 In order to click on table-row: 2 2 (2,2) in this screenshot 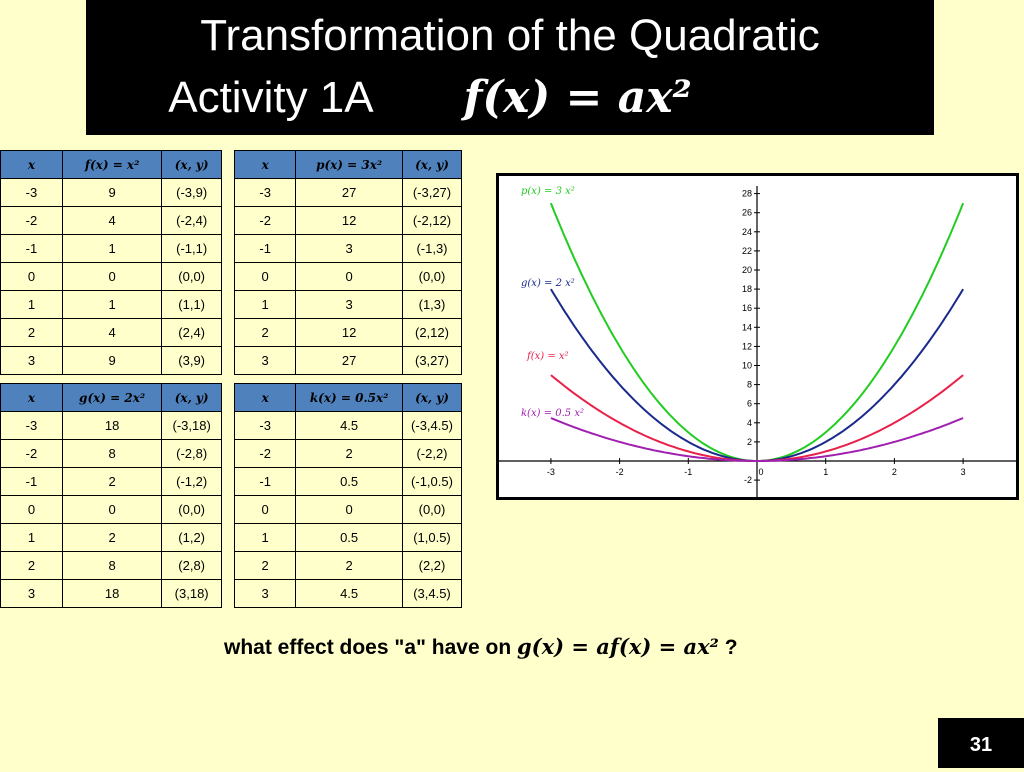, I will do `click(348, 565)`.